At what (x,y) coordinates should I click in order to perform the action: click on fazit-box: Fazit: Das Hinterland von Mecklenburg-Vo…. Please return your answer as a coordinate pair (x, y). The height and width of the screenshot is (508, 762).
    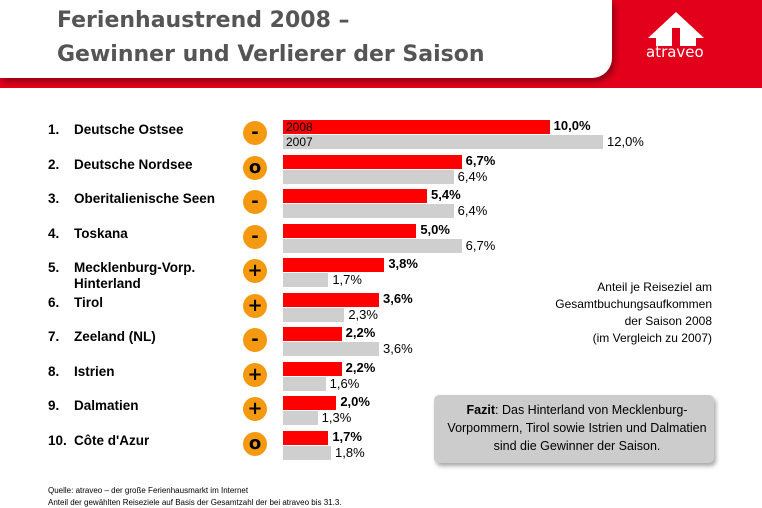
    Looking at the image, I should click on (574, 429).